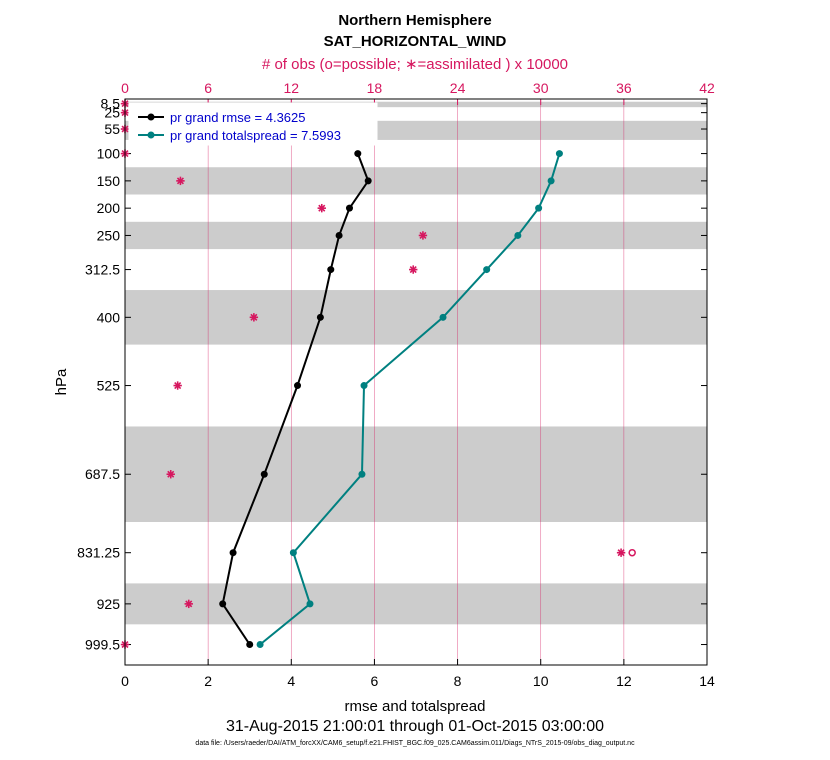  I want to click on y-tick-label: 687.5, so click(102, 474).